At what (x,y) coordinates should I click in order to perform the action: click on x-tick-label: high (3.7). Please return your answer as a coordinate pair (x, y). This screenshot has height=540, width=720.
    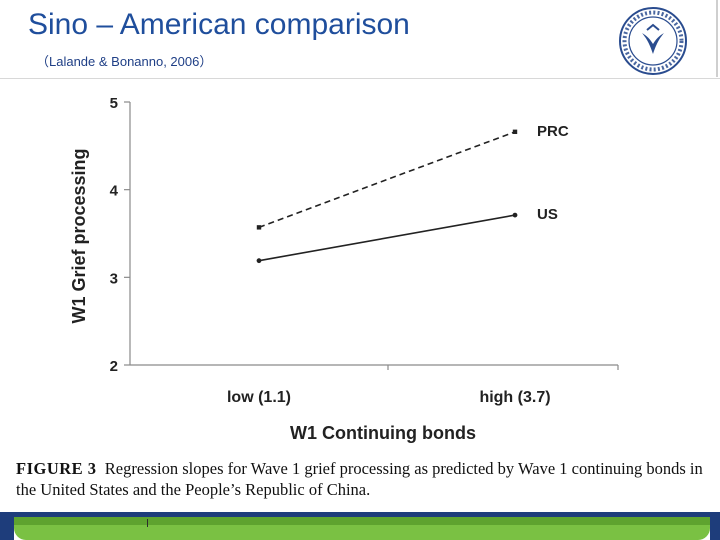
    Looking at the image, I should click on (514, 397).